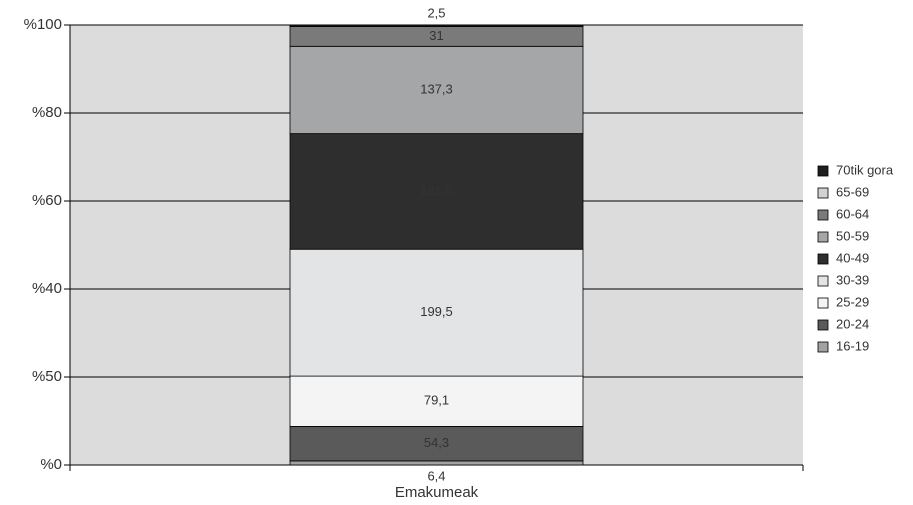  What do you see at coordinates (47, 200) in the screenshot?
I see `y-tick-label: %60` at bounding box center [47, 200].